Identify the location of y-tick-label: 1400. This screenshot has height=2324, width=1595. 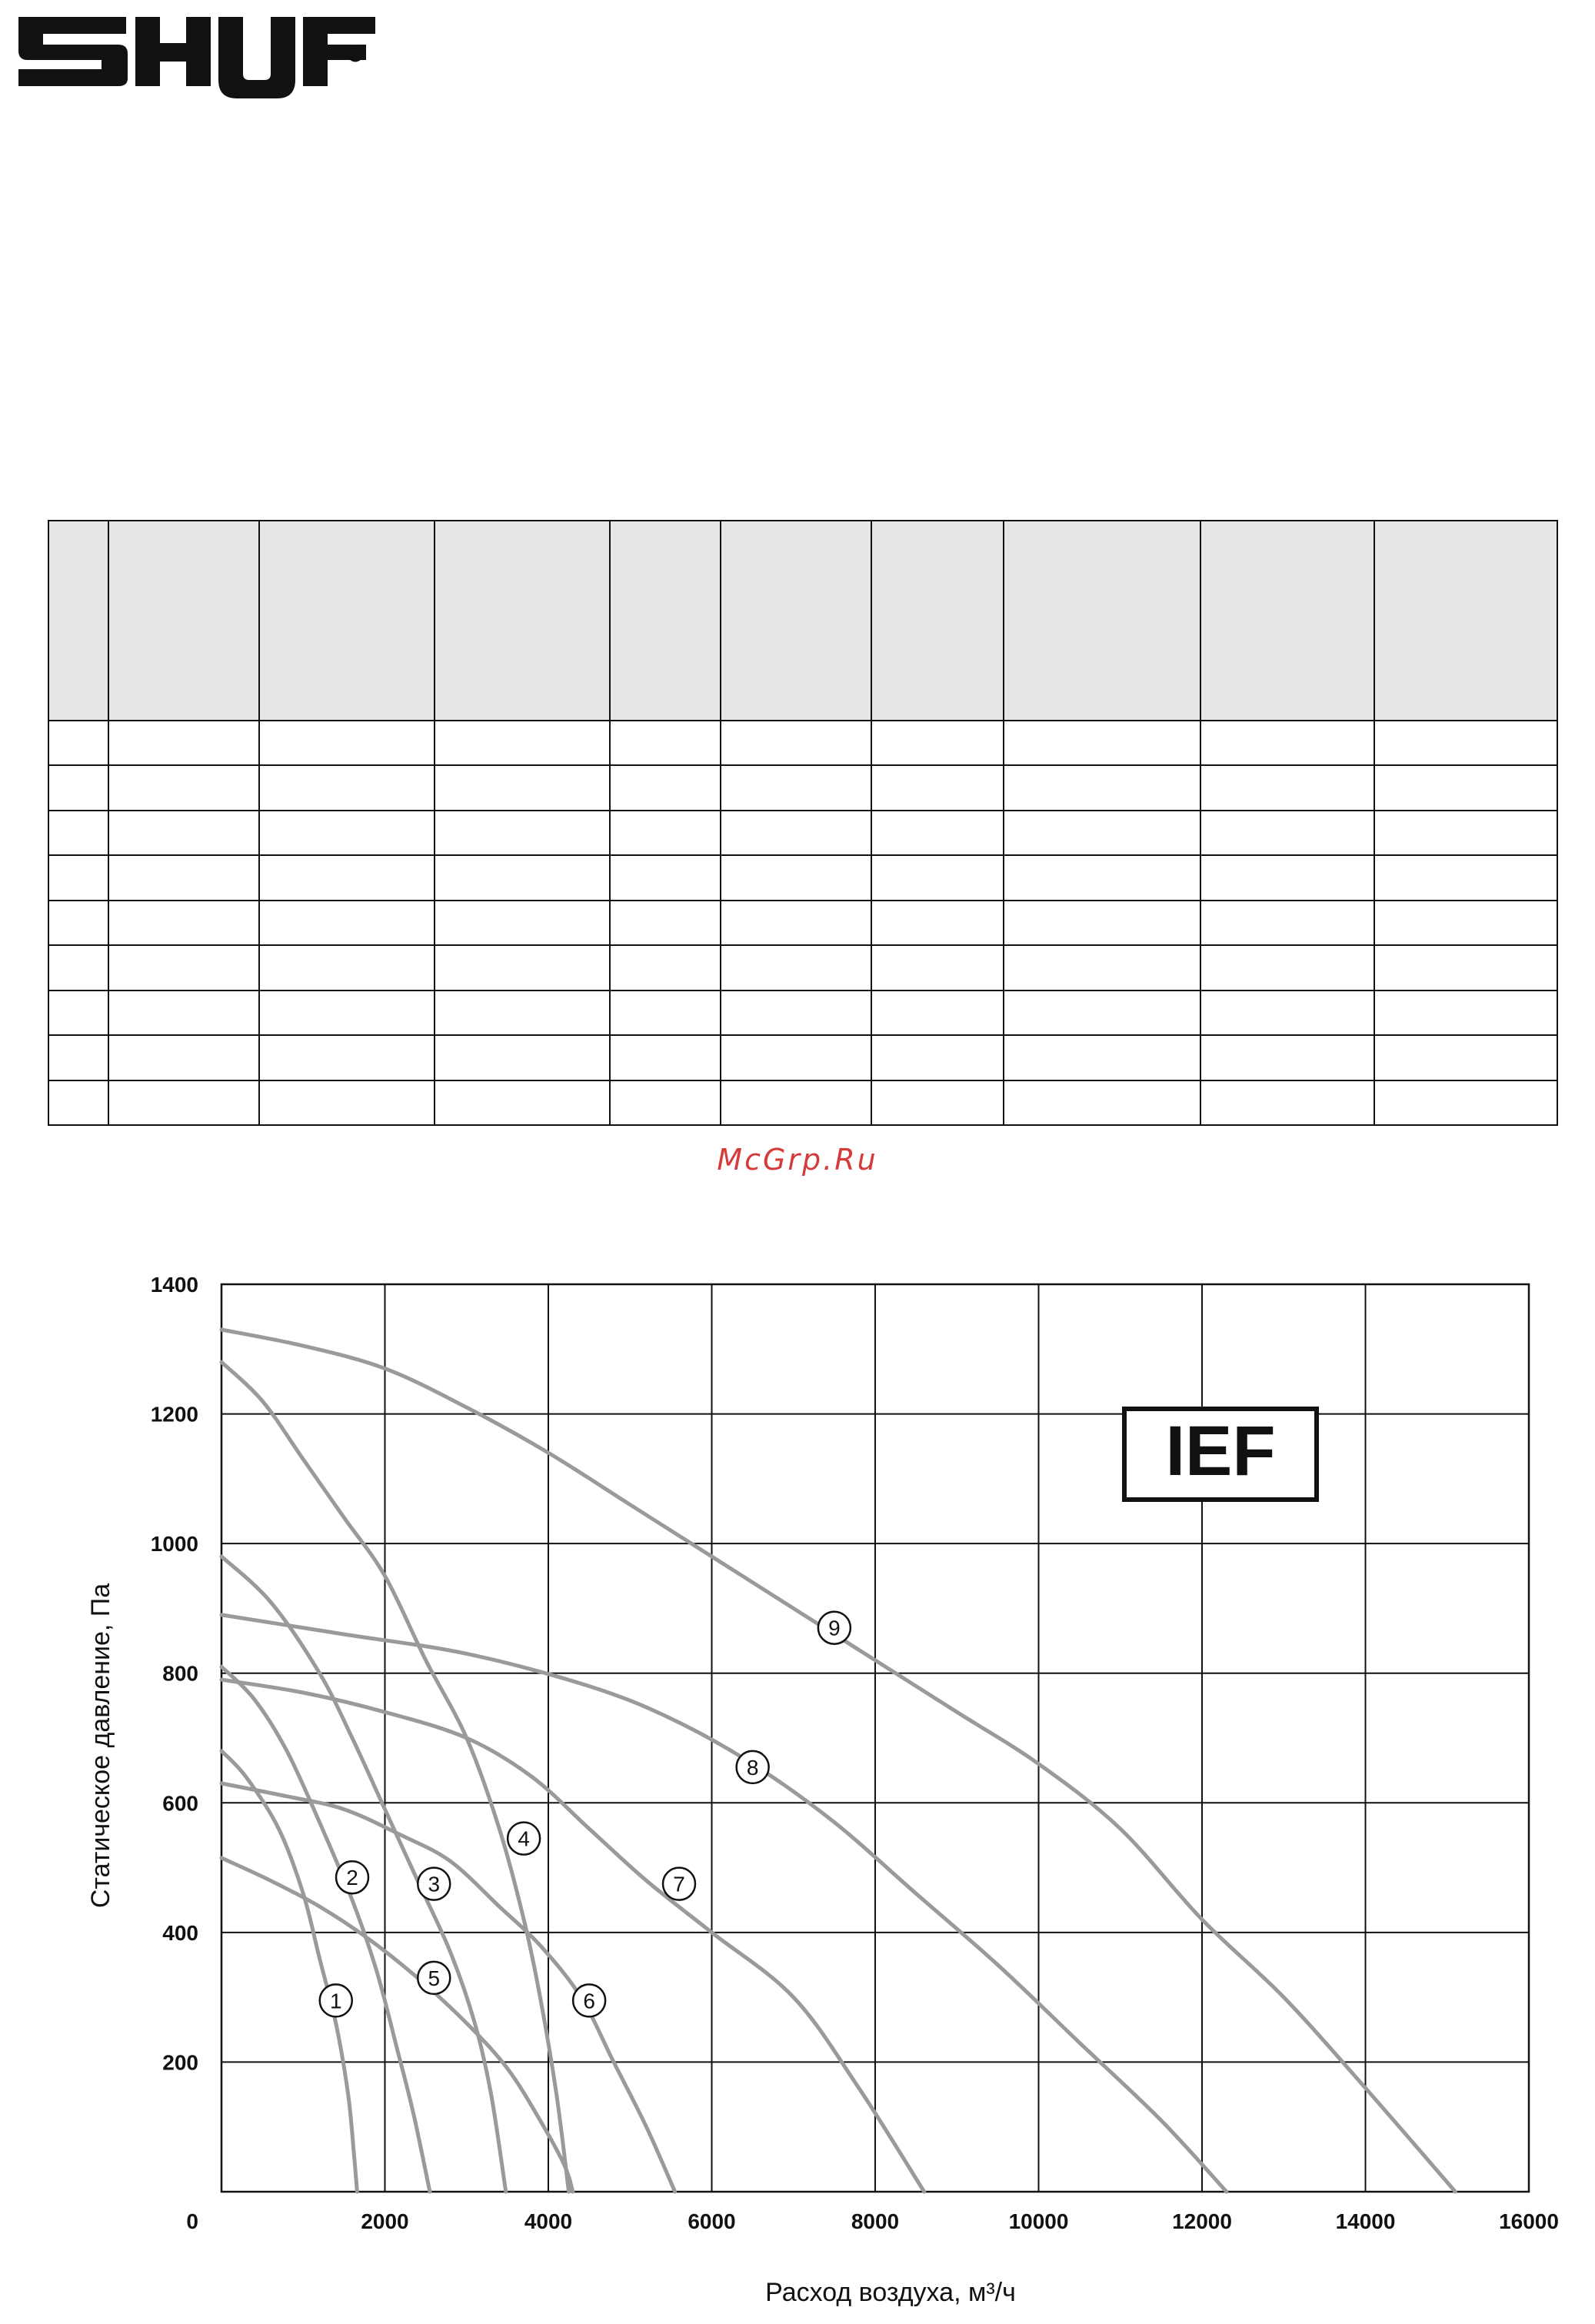
(175, 1285).